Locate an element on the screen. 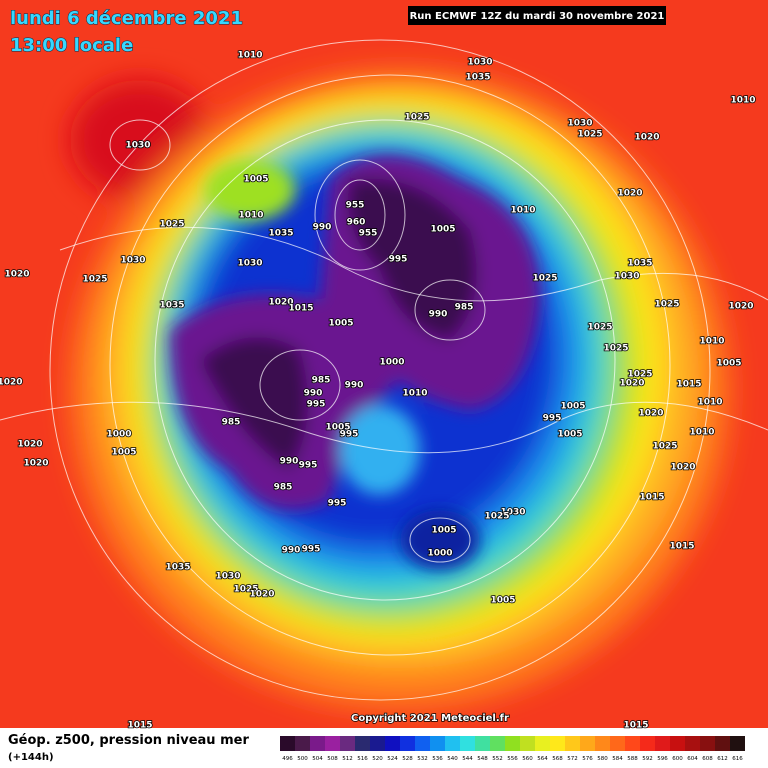 The width and height of the screenshot is (768, 768). footer-title: Géop. z500, pression niveau mer is located at coordinates (128, 740).